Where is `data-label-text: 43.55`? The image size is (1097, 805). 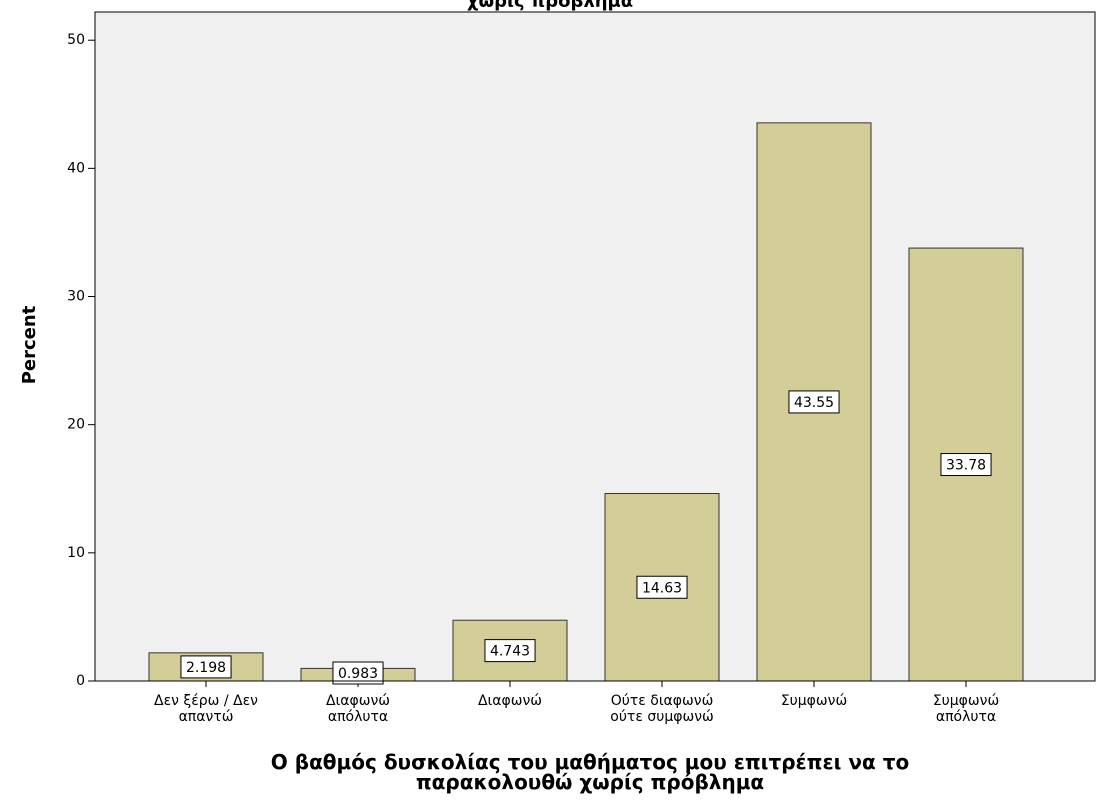 data-label-text: 43.55 is located at coordinates (814, 403).